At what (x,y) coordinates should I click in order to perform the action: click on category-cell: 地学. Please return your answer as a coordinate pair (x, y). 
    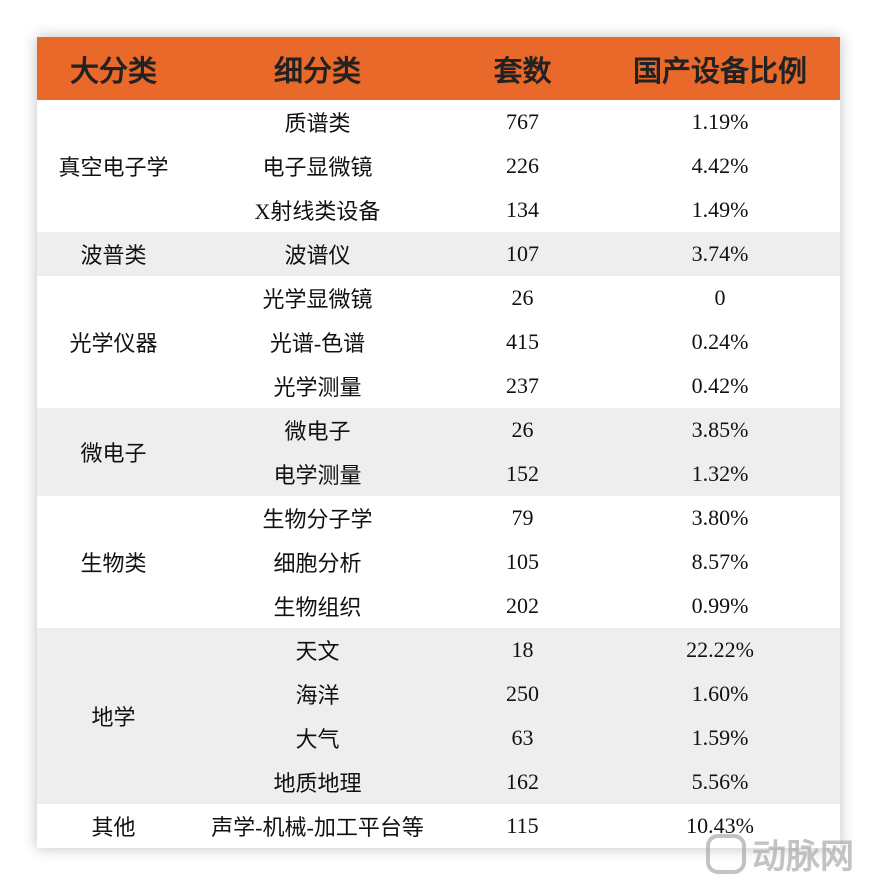
    Looking at the image, I should click on (113, 716).